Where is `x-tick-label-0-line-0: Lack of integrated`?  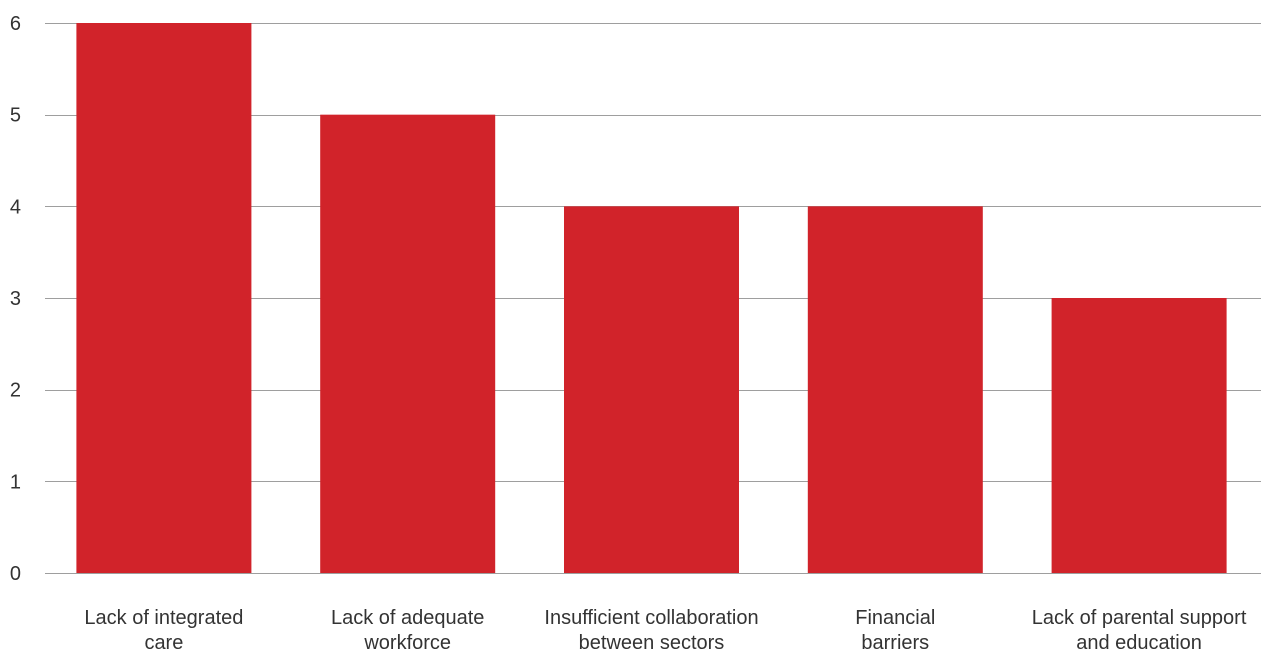 x-tick-label-0-line-0: Lack of integrated is located at coordinates (163, 618).